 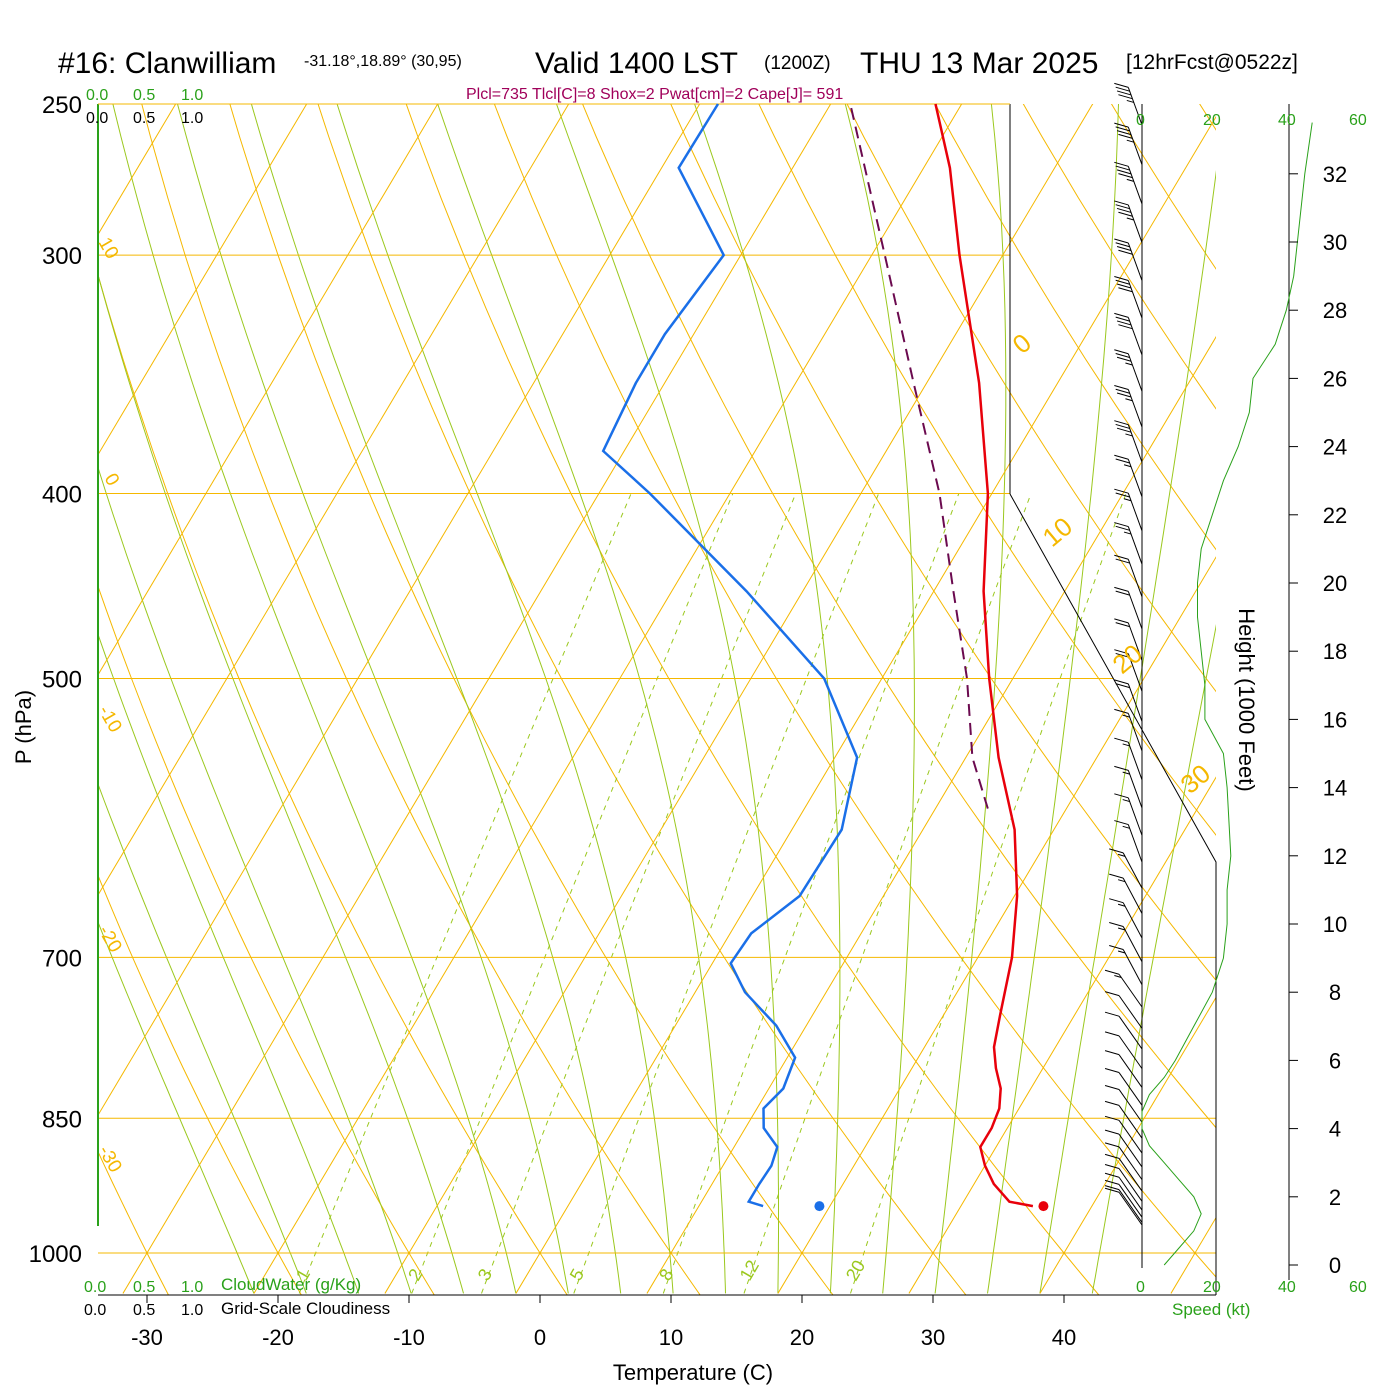 I want to click on dry-adiabat-line, so click(x=1376, y=685).